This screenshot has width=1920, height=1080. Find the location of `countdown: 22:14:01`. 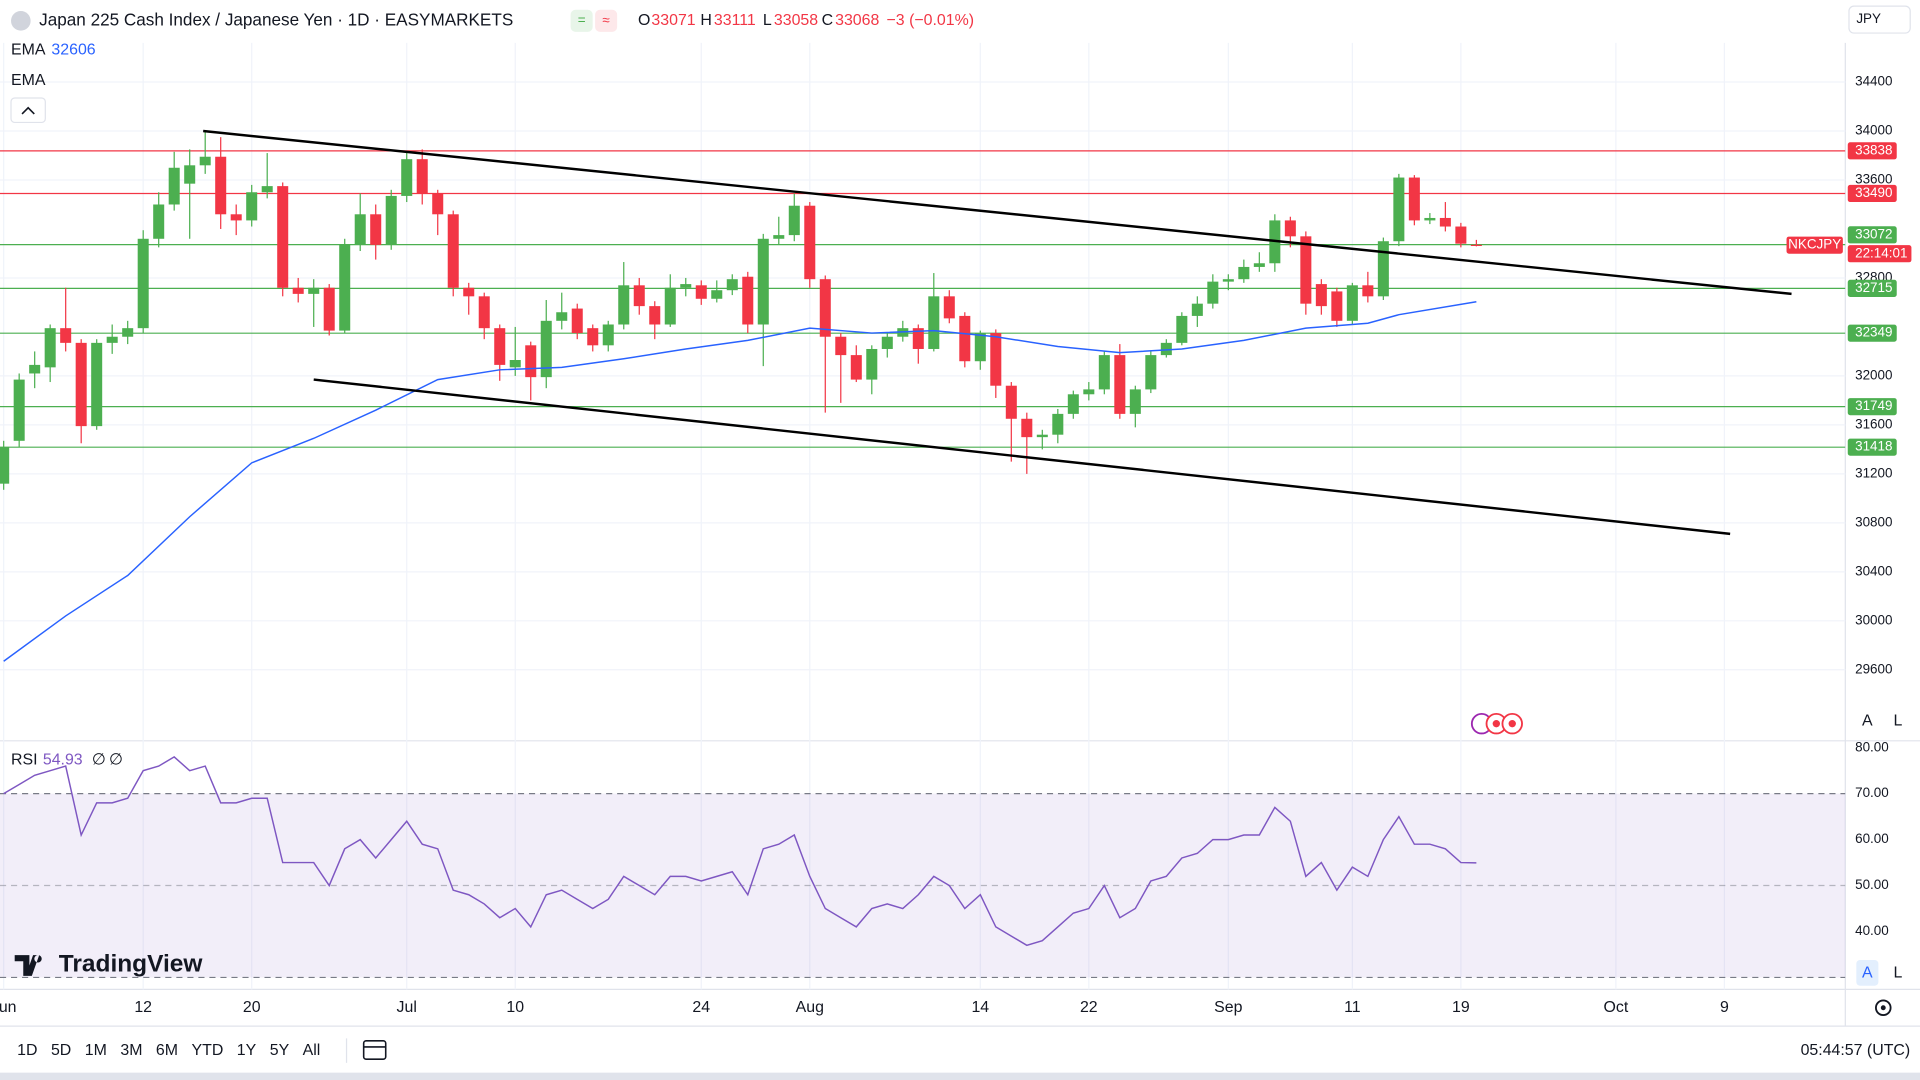

countdown: 22:14:01 is located at coordinates (1881, 252).